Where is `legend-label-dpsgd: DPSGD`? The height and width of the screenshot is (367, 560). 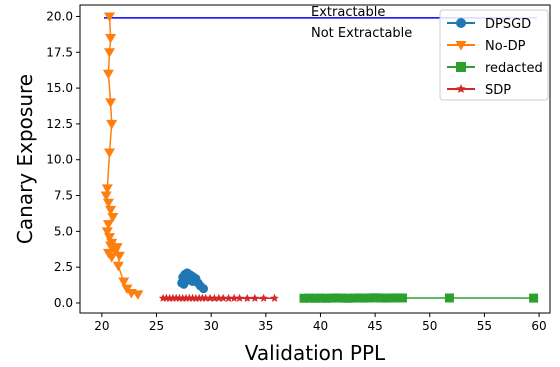 legend-label-dpsgd: DPSGD is located at coordinates (508, 24).